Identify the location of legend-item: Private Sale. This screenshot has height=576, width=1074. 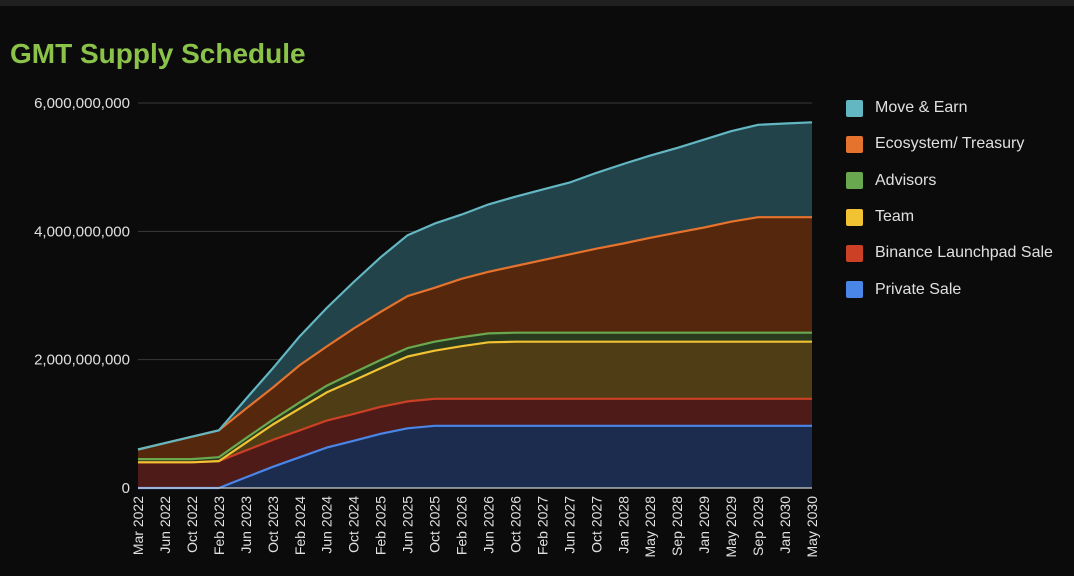
(960, 289).